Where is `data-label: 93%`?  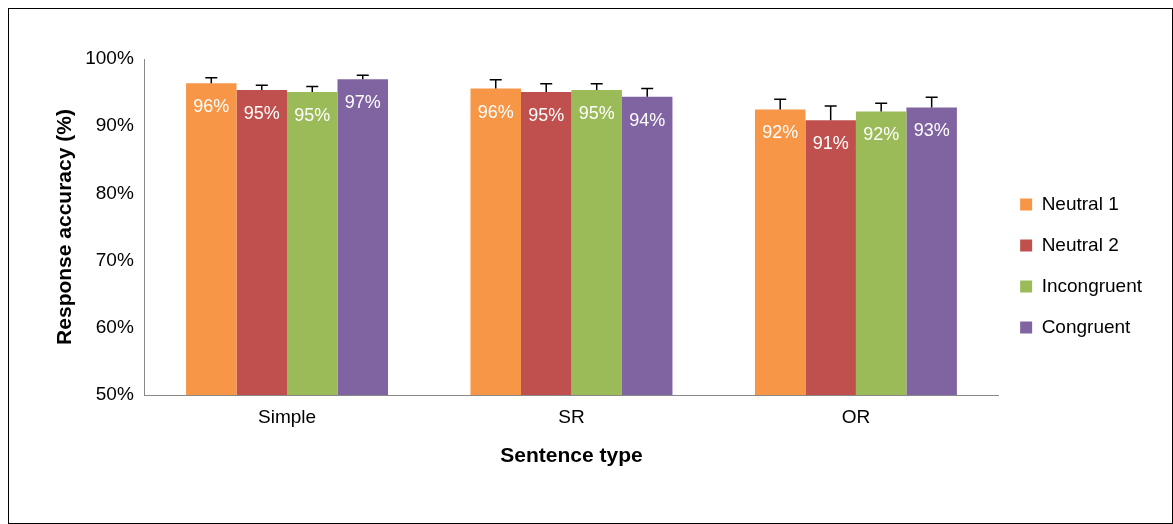
data-label: 93% is located at coordinates (931, 130).